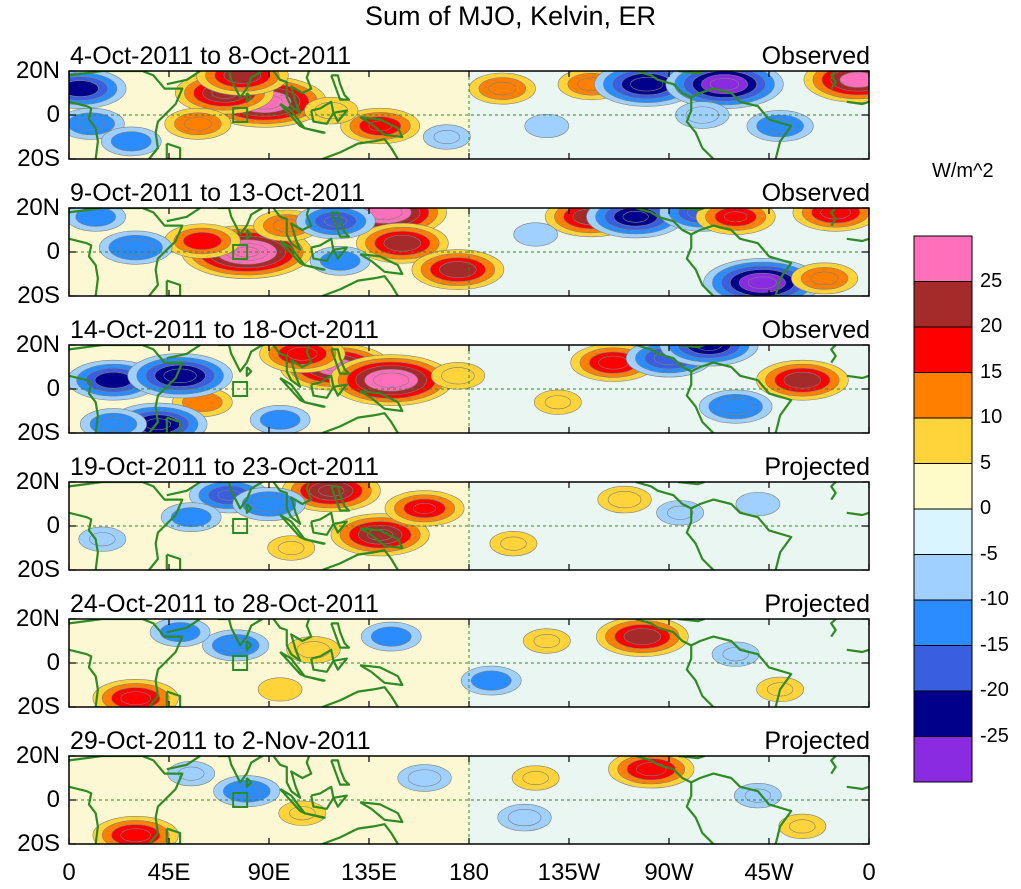 The image size is (1021, 889). What do you see at coordinates (218, 193) in the screenshot?
I see `panel-date-range: 9-Oct-2011 to 13-Oct-2011` at bounding box center [218, 193].